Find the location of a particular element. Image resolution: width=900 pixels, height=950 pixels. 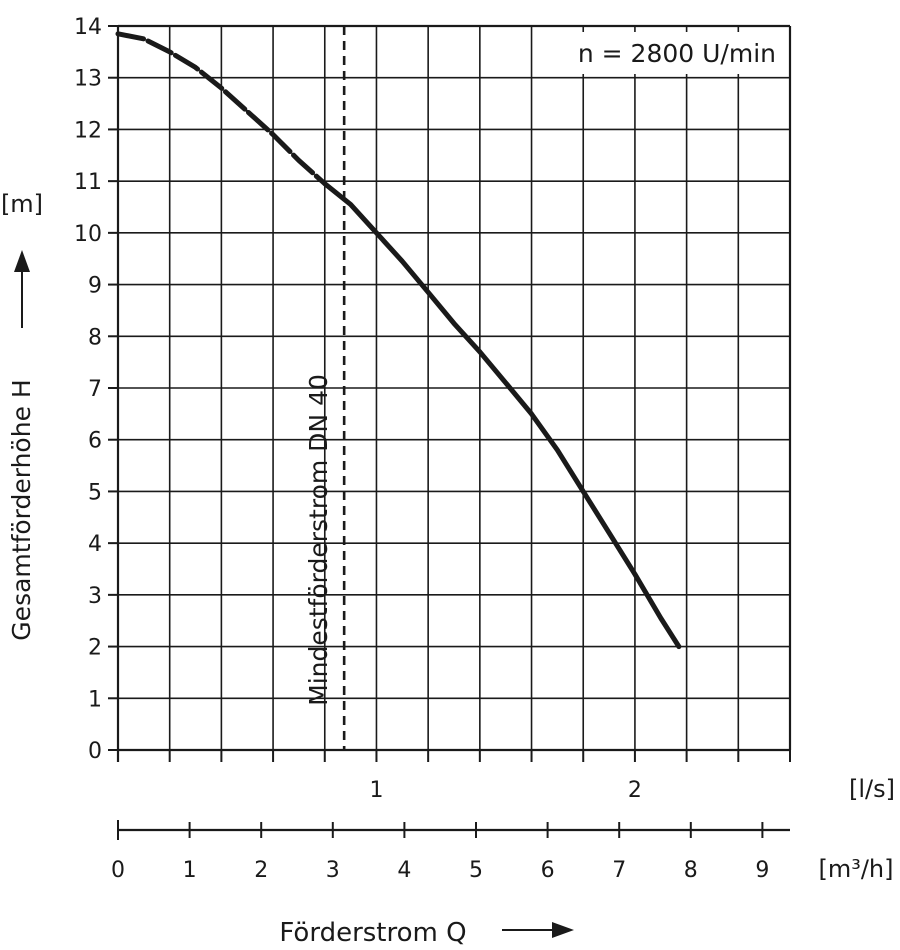

y-tick-label: 2 is located at coordinates (95, 648).